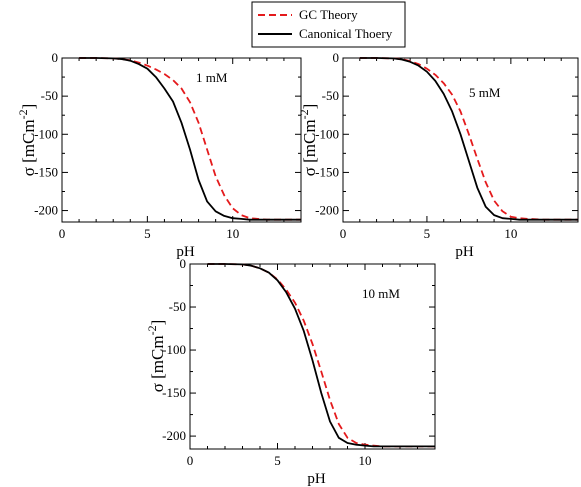  Describe the element at coordinates (346, 33) in the screenshot. I see `legend-label-canonical: Canonical Thoery` at that location.